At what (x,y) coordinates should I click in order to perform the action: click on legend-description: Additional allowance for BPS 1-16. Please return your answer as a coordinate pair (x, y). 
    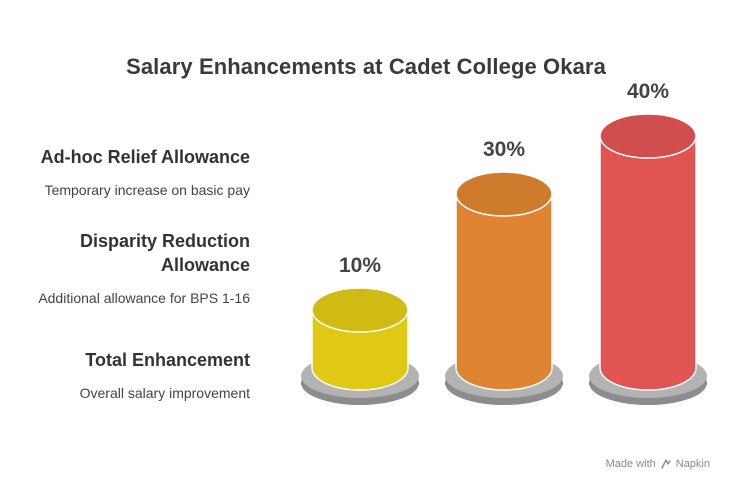
    Looking at the image, I should click on (144, 298).